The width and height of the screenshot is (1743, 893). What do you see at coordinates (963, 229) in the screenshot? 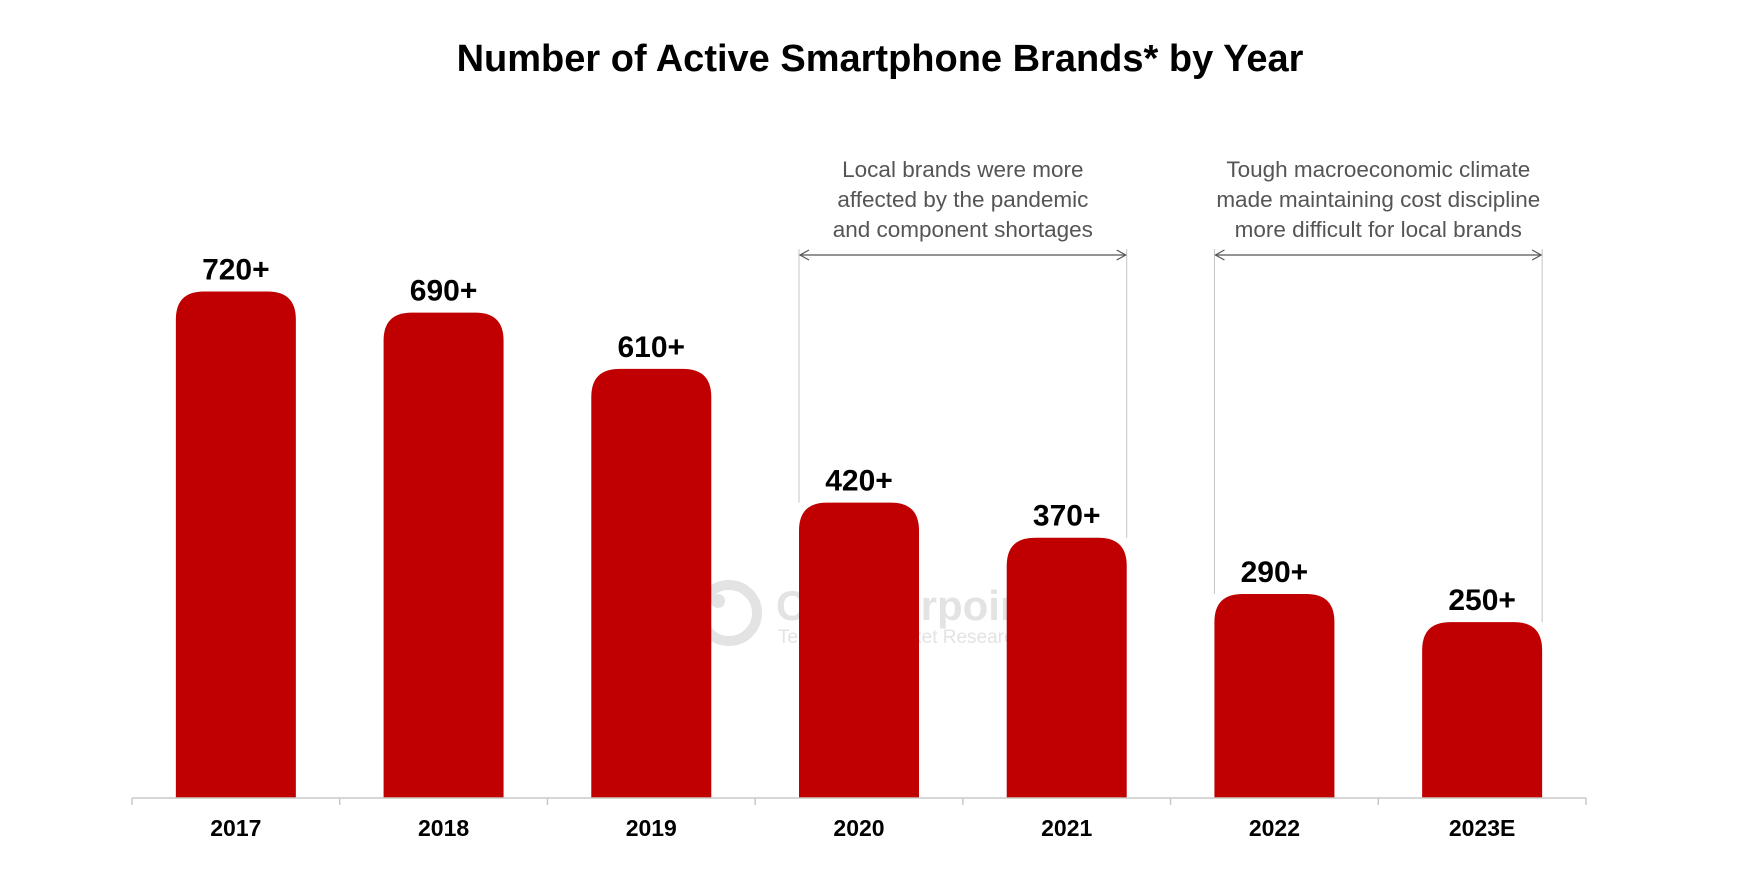
I see `annotation-text-line: and component shortages` at bounding box center [963, 229].